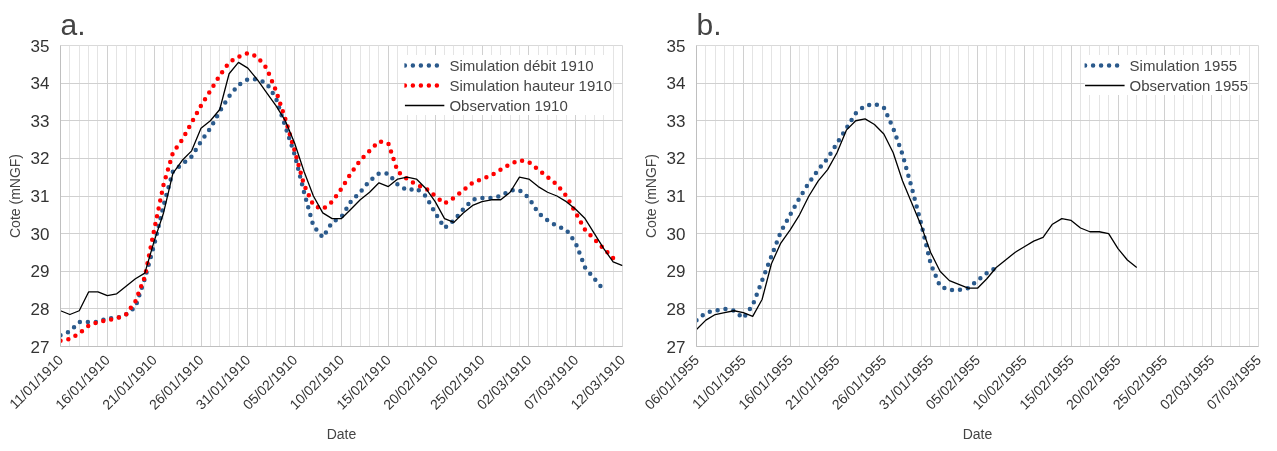 This screenshot has height=451, width=1277. What do you see at coordinates (508, 105) in the screenshot?
I see `legend-label: Observation 1910` at bounding box center [508, 105].